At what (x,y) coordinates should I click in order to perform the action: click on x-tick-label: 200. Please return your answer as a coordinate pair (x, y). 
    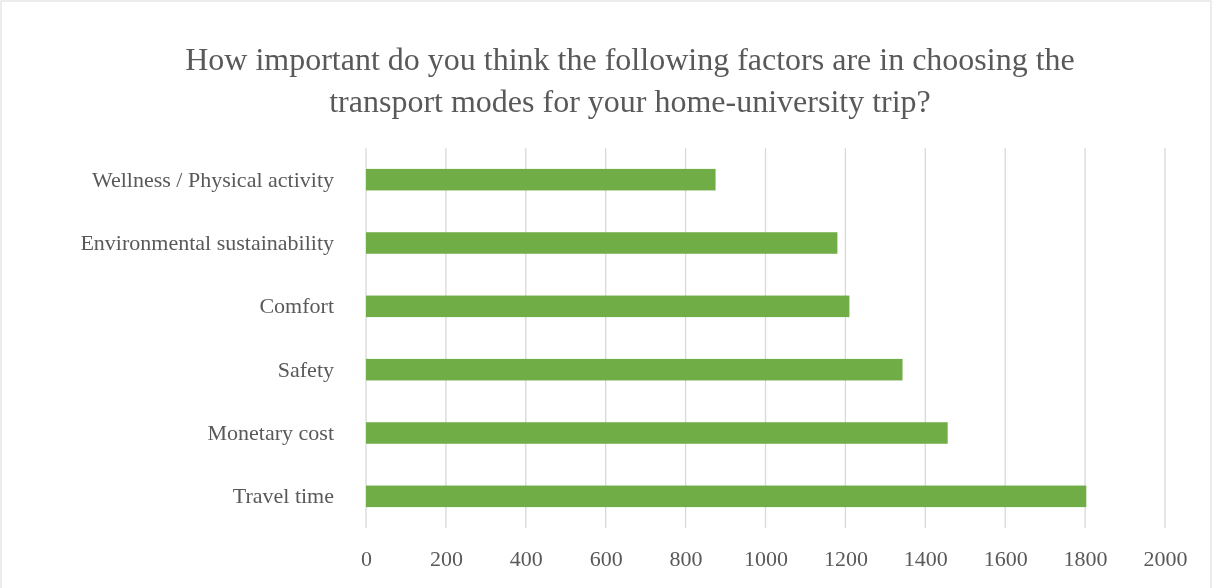
    Looking at the image, I should click on (446, 558).